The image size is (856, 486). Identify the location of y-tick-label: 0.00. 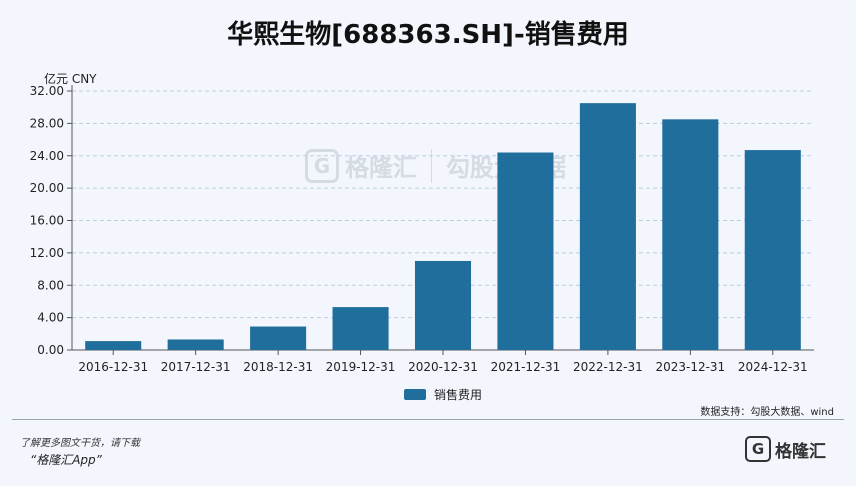
(50, 350).